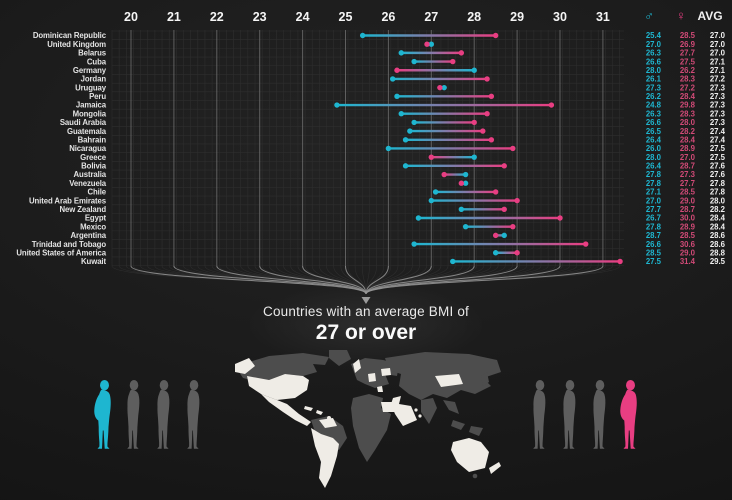 The height and width of the screenshot is (500, 732). Describe the element at coordinates (91, 87) in the screenshot. I see `country-label: Uruguay` at that location.